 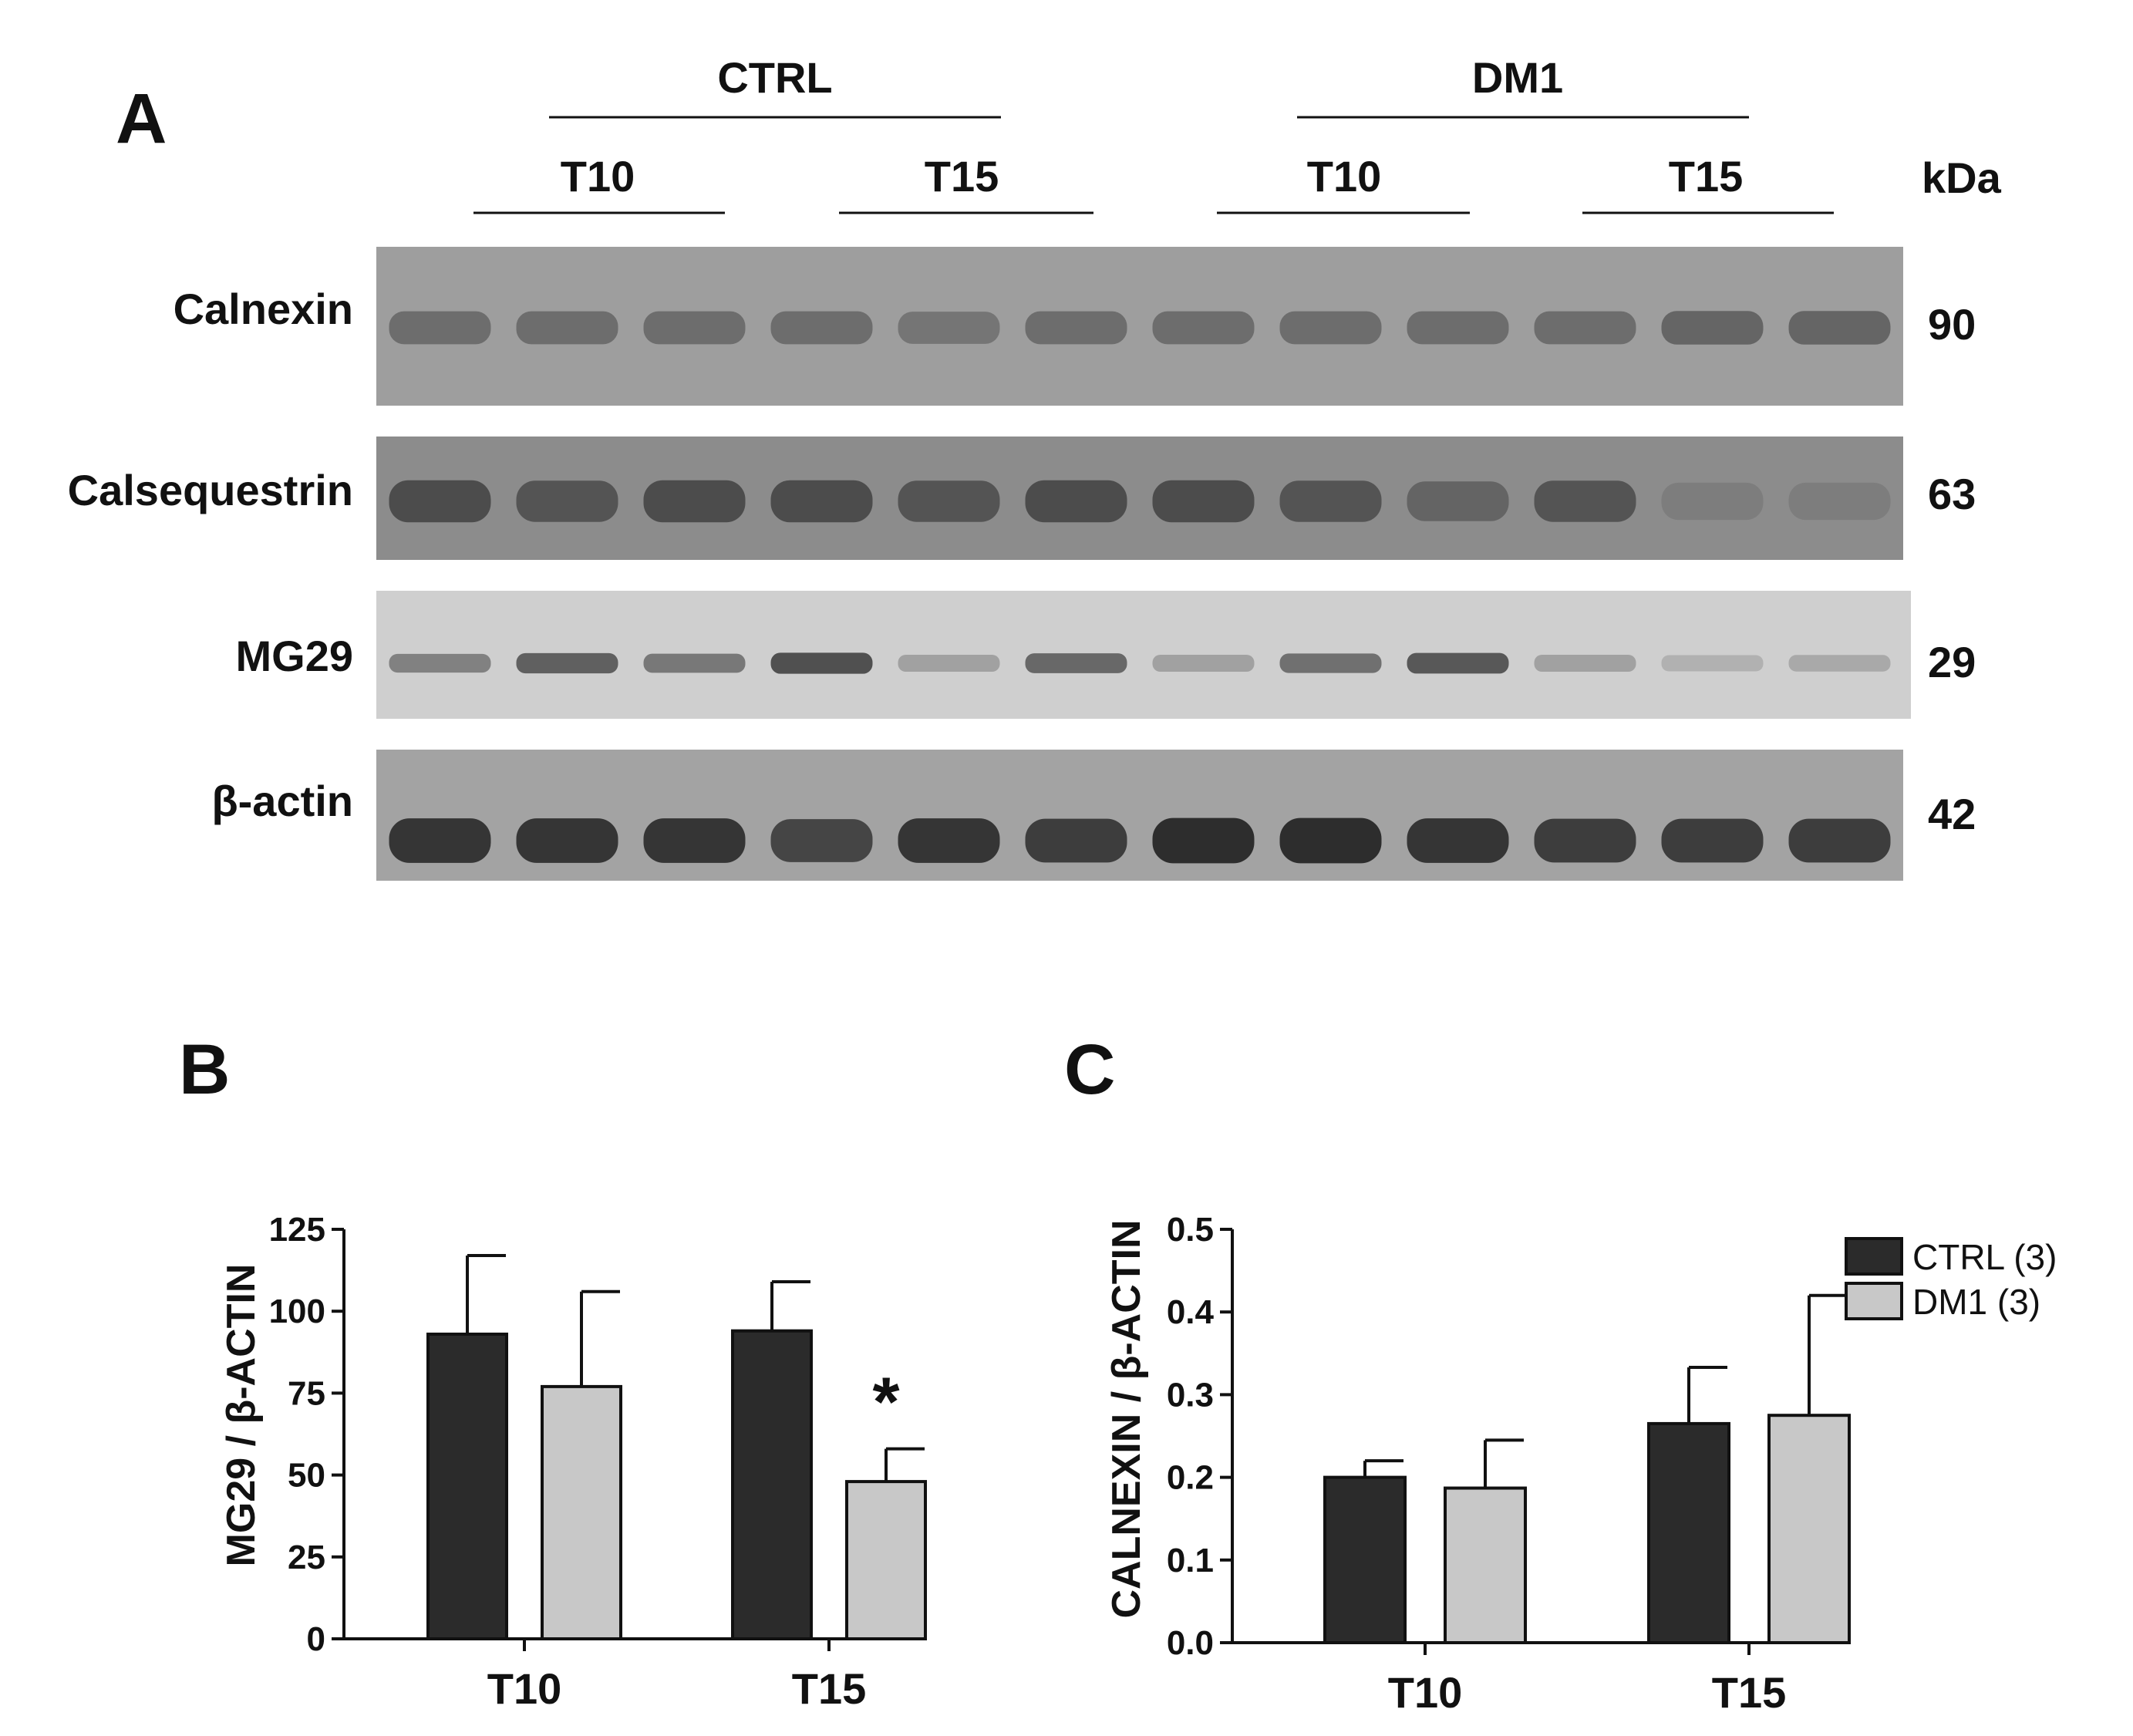 What do you see at coordinates (263, 309) in the screenshot?
I see `blot-label-calnexin: Calnexin` at bounding box center [263, 309].